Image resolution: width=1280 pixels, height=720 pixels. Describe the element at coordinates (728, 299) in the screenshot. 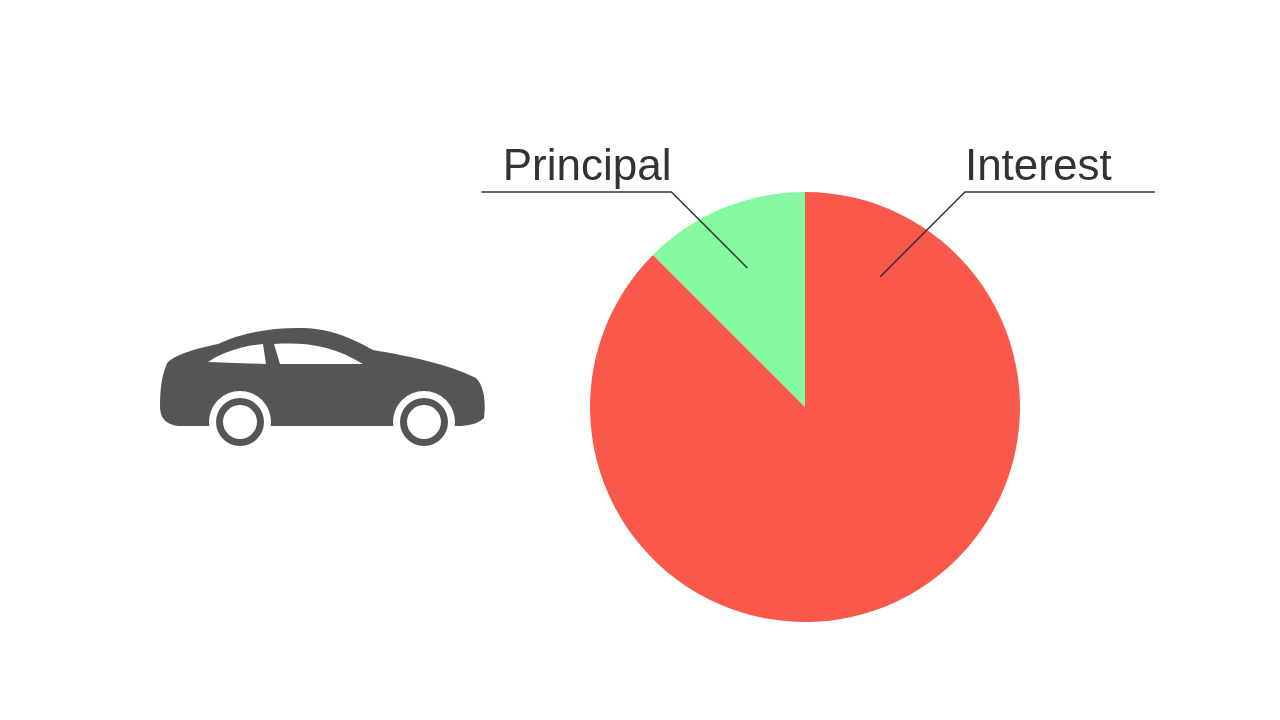

I see `pie-slice` at that location.